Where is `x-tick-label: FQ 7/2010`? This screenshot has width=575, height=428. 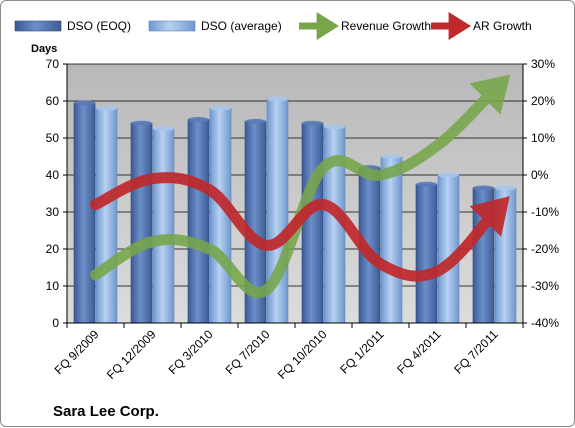
x-tick-label: FQ 7/2010 is located at coordinates (248, 352).